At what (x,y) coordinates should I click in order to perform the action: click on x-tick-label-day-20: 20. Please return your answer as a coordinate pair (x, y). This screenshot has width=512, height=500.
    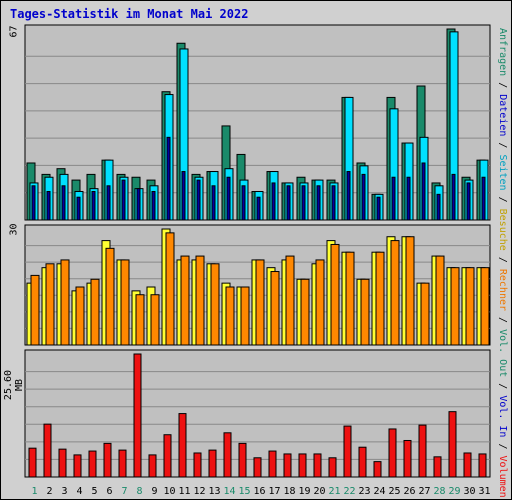
    Looking at the image, I should click on (319, 491).